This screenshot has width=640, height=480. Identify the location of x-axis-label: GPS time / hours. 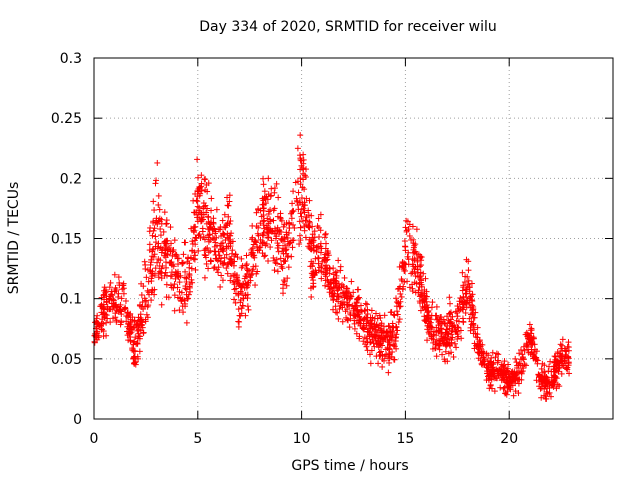
(349, 466).